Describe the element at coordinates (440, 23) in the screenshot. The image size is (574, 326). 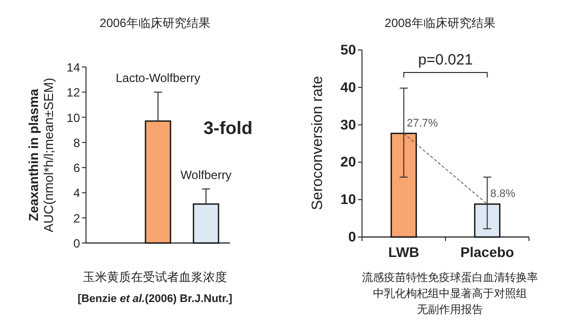
I see `chart-title: 2008年临床研究结果` at that location.